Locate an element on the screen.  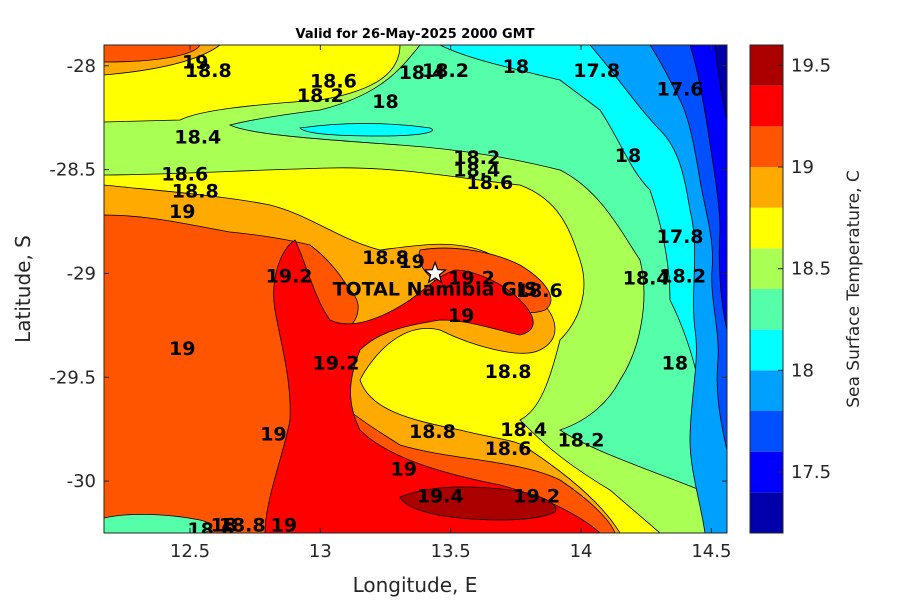
colorbar-tick-label: 18.5 is located at coordinates (811, 269).